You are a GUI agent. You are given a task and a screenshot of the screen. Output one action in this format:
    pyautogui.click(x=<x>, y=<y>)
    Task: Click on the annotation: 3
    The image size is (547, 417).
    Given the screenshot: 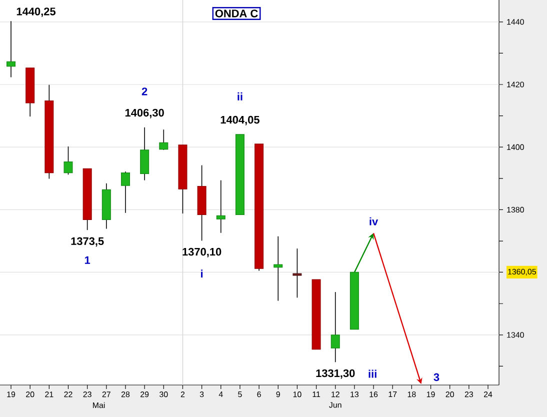 What is the action you would take?
    pyautogui.click(x=437, y=377)
    